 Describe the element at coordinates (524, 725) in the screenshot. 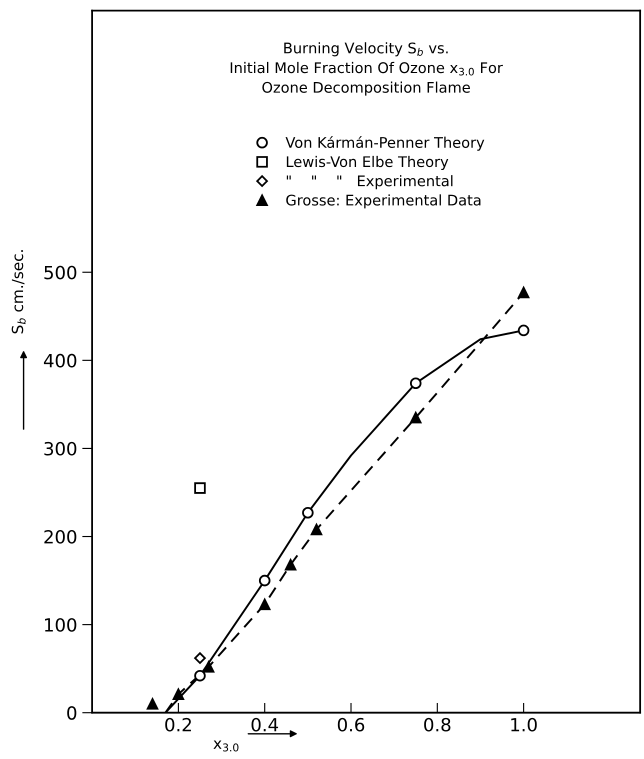

I see `x-tick-label: 1.0` at that location.